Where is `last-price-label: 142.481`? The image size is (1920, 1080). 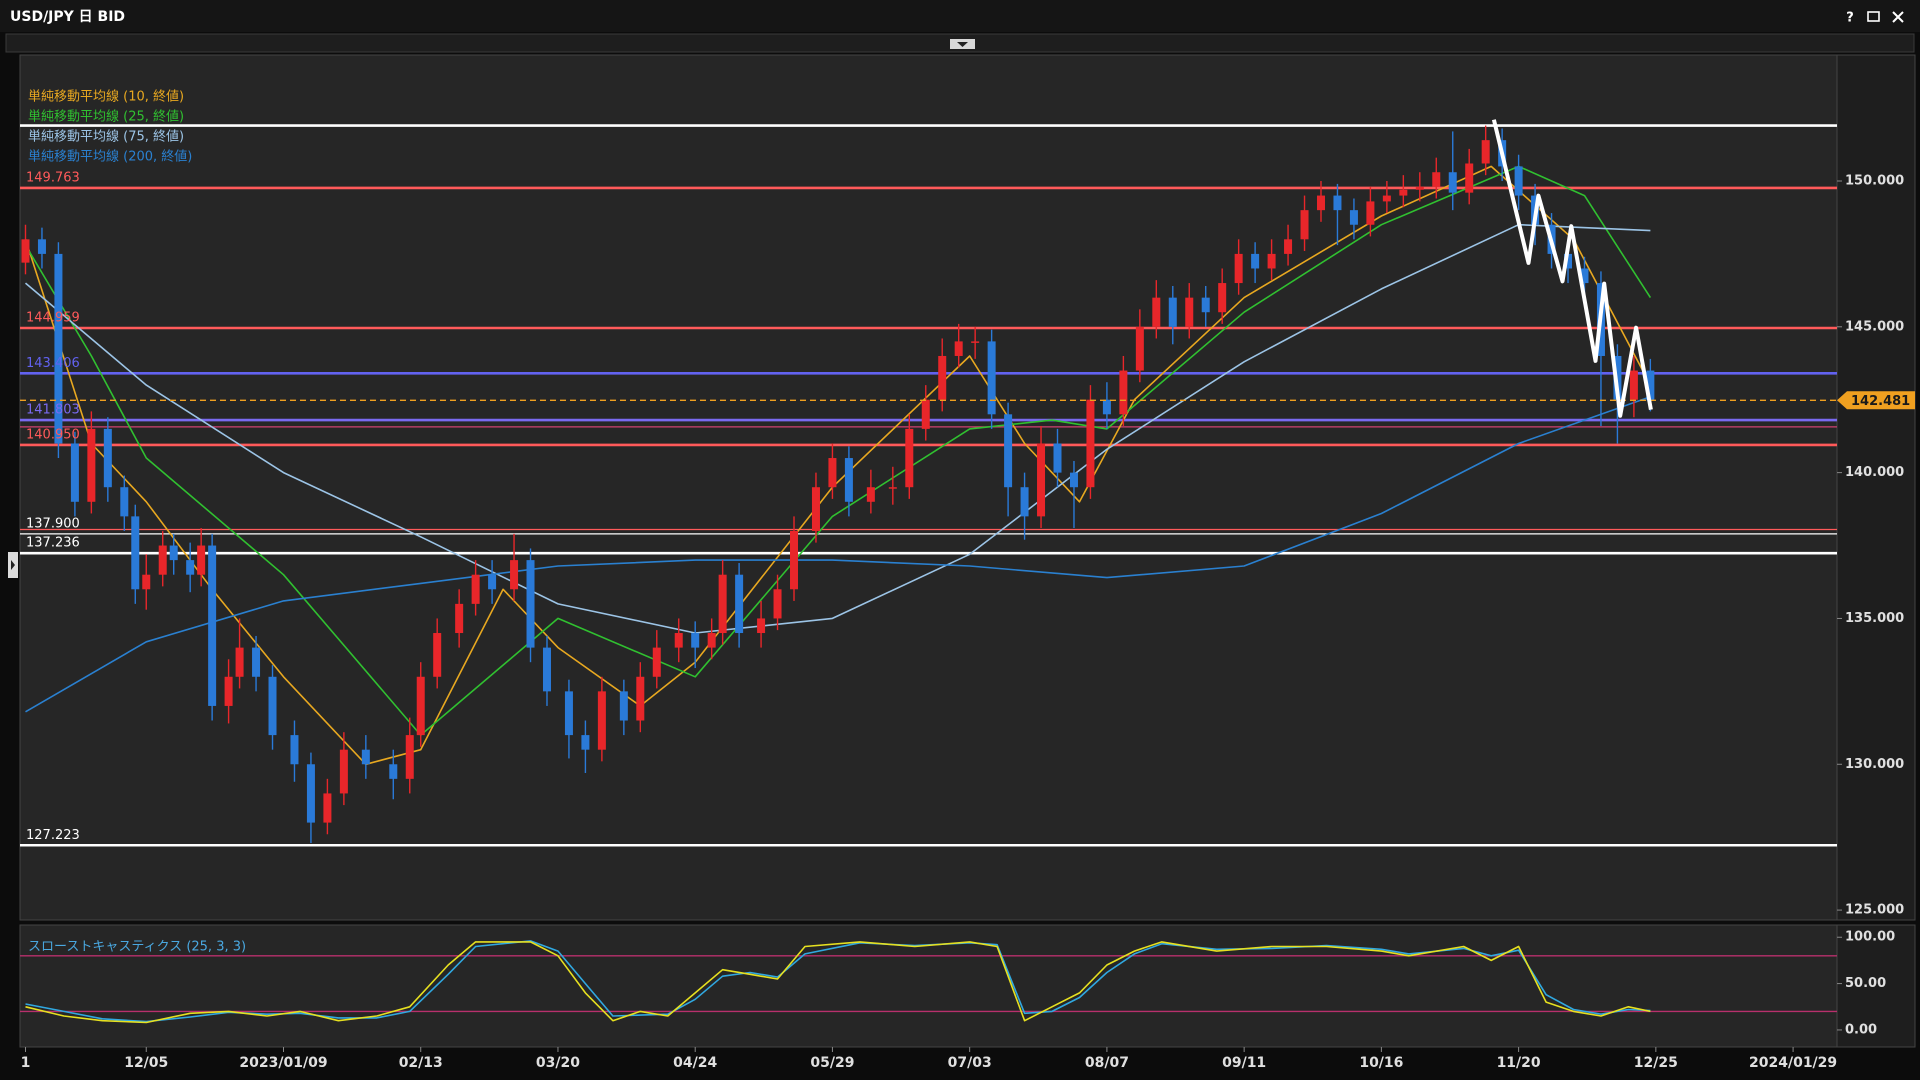
last-price-label: 142.481 is located at coordinates (1880, 401).